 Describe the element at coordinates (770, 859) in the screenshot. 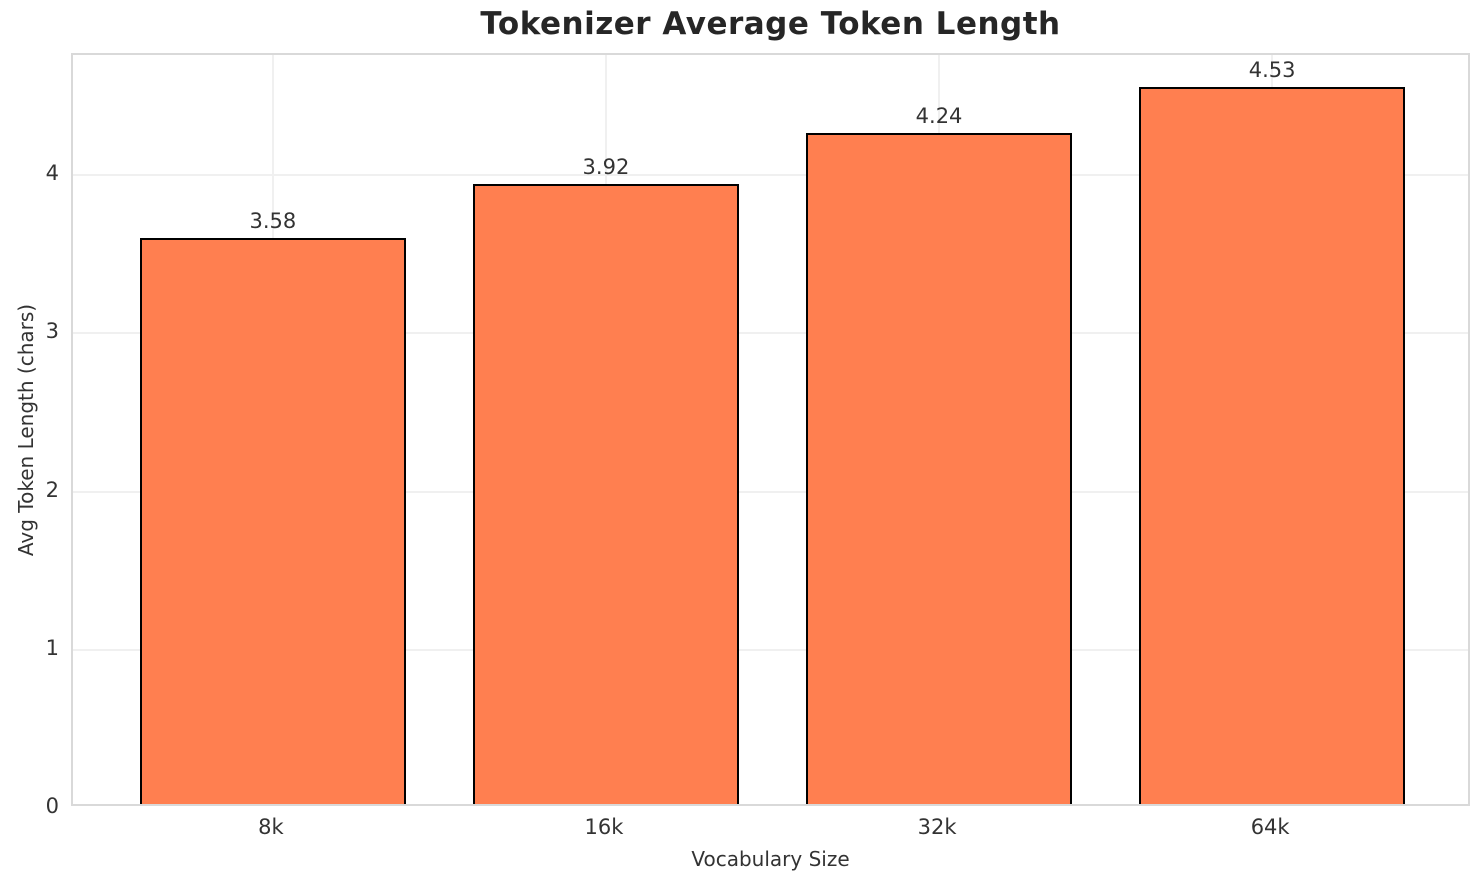

I see `x-axis-label: Vocabulary Size` at that location.